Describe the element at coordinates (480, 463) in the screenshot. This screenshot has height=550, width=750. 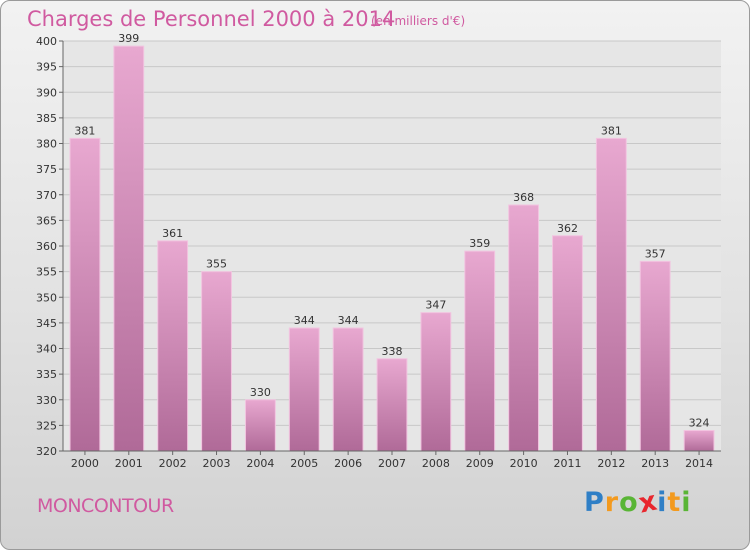
I see `x-tick-label-2009: 2009` at that location.